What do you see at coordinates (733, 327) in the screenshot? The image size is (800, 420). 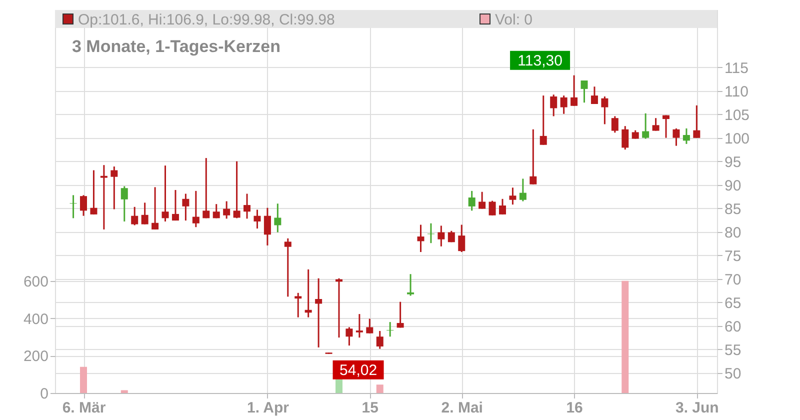 I see `y2-tick-label: 60` at bounding box center [733, 327].